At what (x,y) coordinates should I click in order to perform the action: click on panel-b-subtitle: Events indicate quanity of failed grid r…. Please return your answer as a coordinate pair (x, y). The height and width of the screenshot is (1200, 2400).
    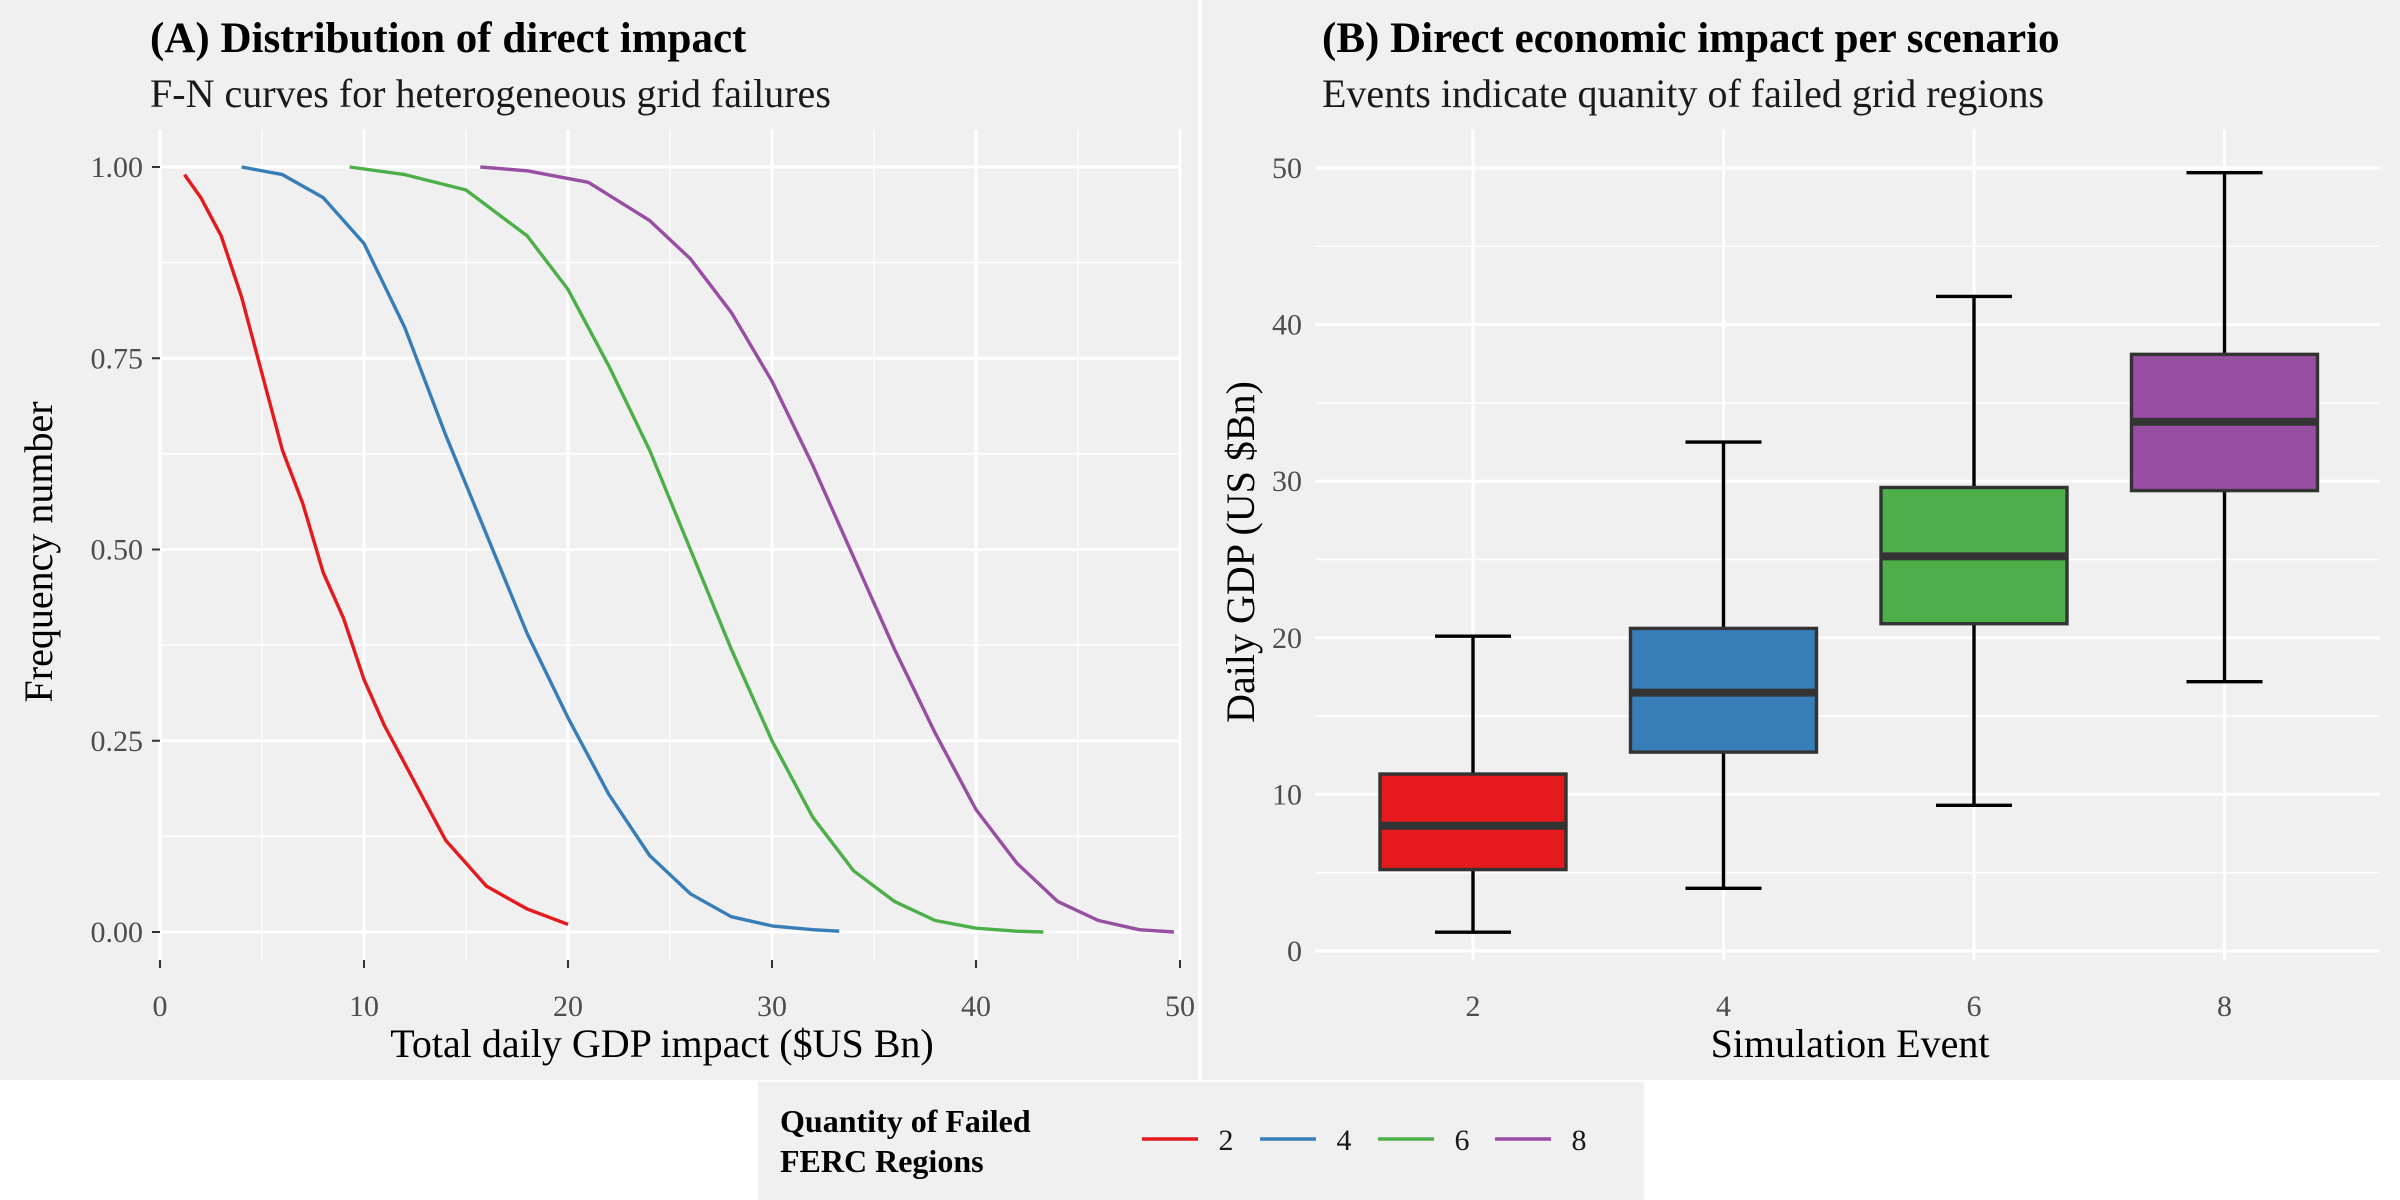
    Looking at the image, I should click on (1683, 93).